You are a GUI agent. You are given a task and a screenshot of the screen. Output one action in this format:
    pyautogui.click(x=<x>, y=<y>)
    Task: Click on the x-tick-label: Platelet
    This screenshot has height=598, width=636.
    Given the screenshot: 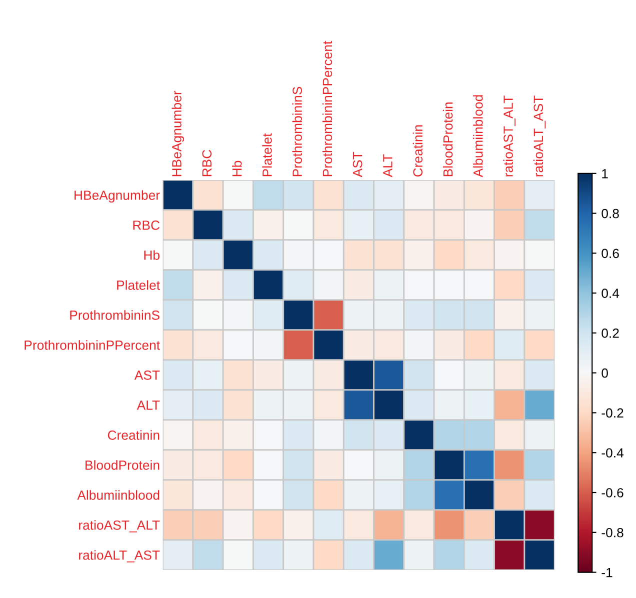 What is the action you would take?
    pyautogui.click(x=267, y=154)
    